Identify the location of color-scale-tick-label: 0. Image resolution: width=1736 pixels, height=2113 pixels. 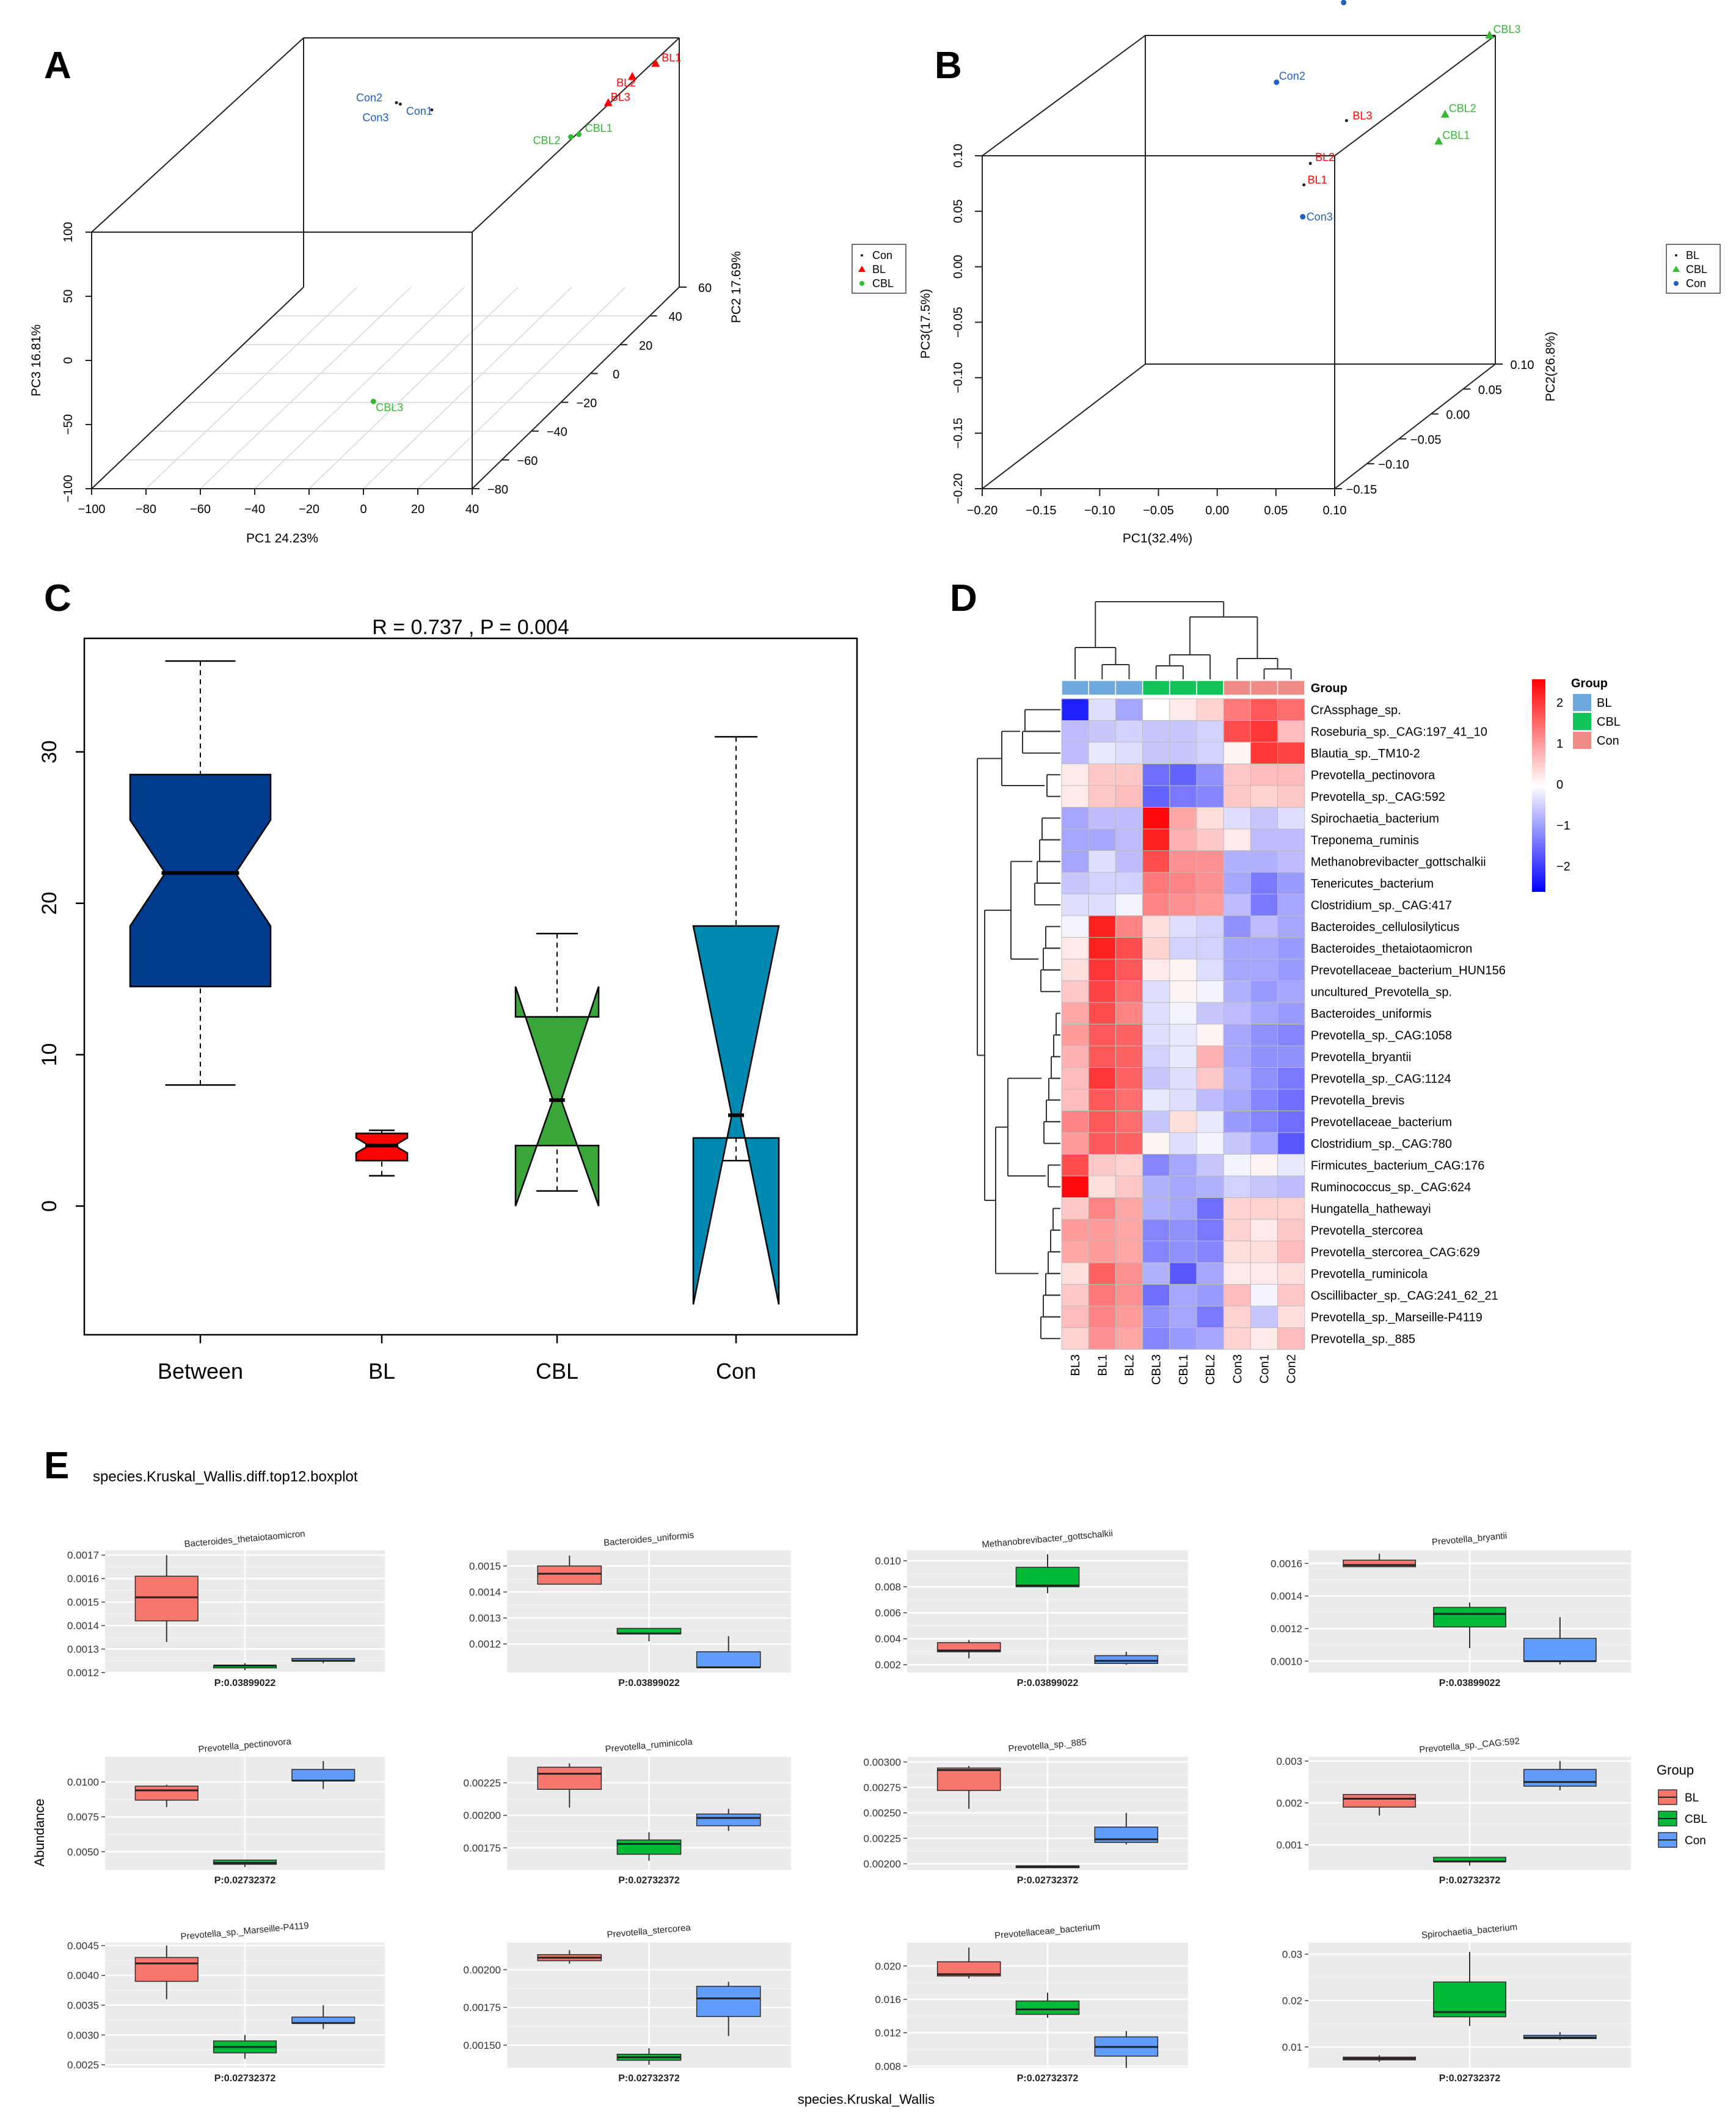
(1560, 785).